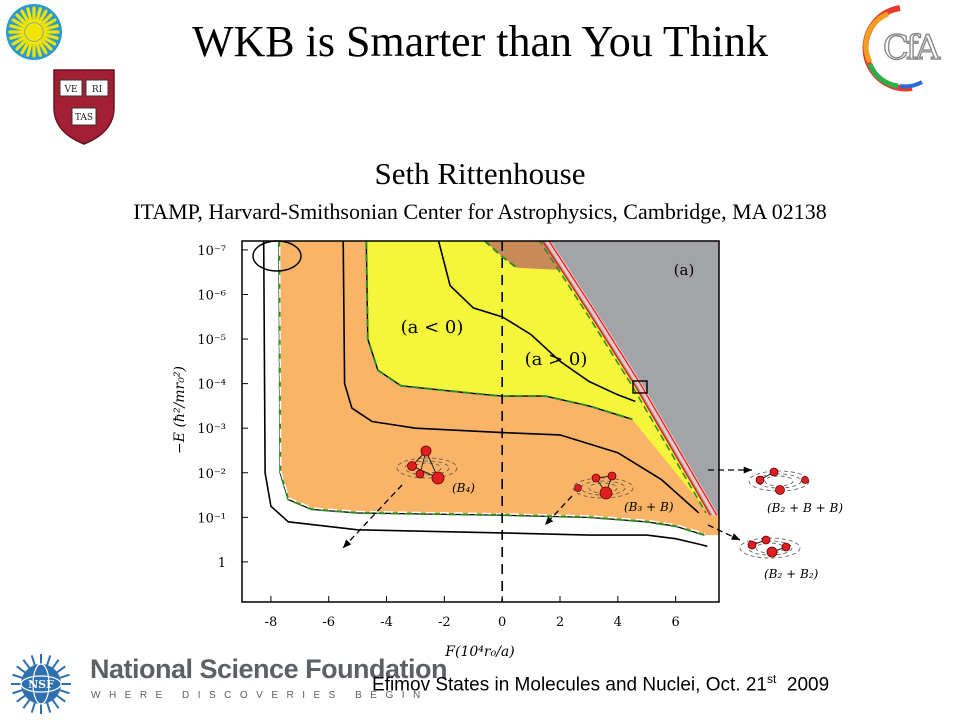 Image resolution: width=960 pixels, height=720 pixels. I want to click on yellow-region, so click(538, 378).